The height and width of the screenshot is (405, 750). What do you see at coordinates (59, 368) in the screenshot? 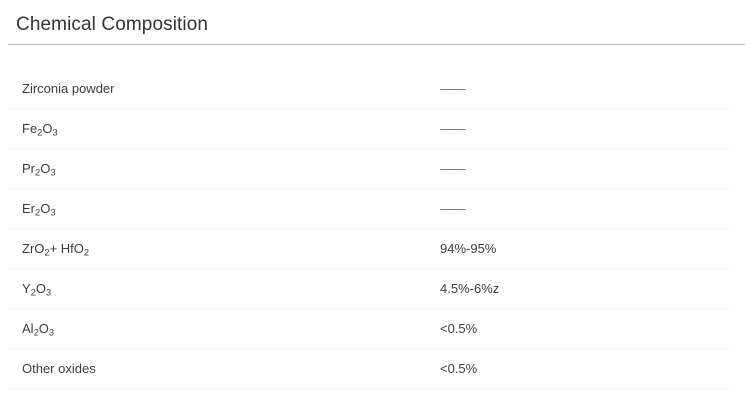
I see `spec-name-cell: Other oxides` at bounding box center [59, 368].